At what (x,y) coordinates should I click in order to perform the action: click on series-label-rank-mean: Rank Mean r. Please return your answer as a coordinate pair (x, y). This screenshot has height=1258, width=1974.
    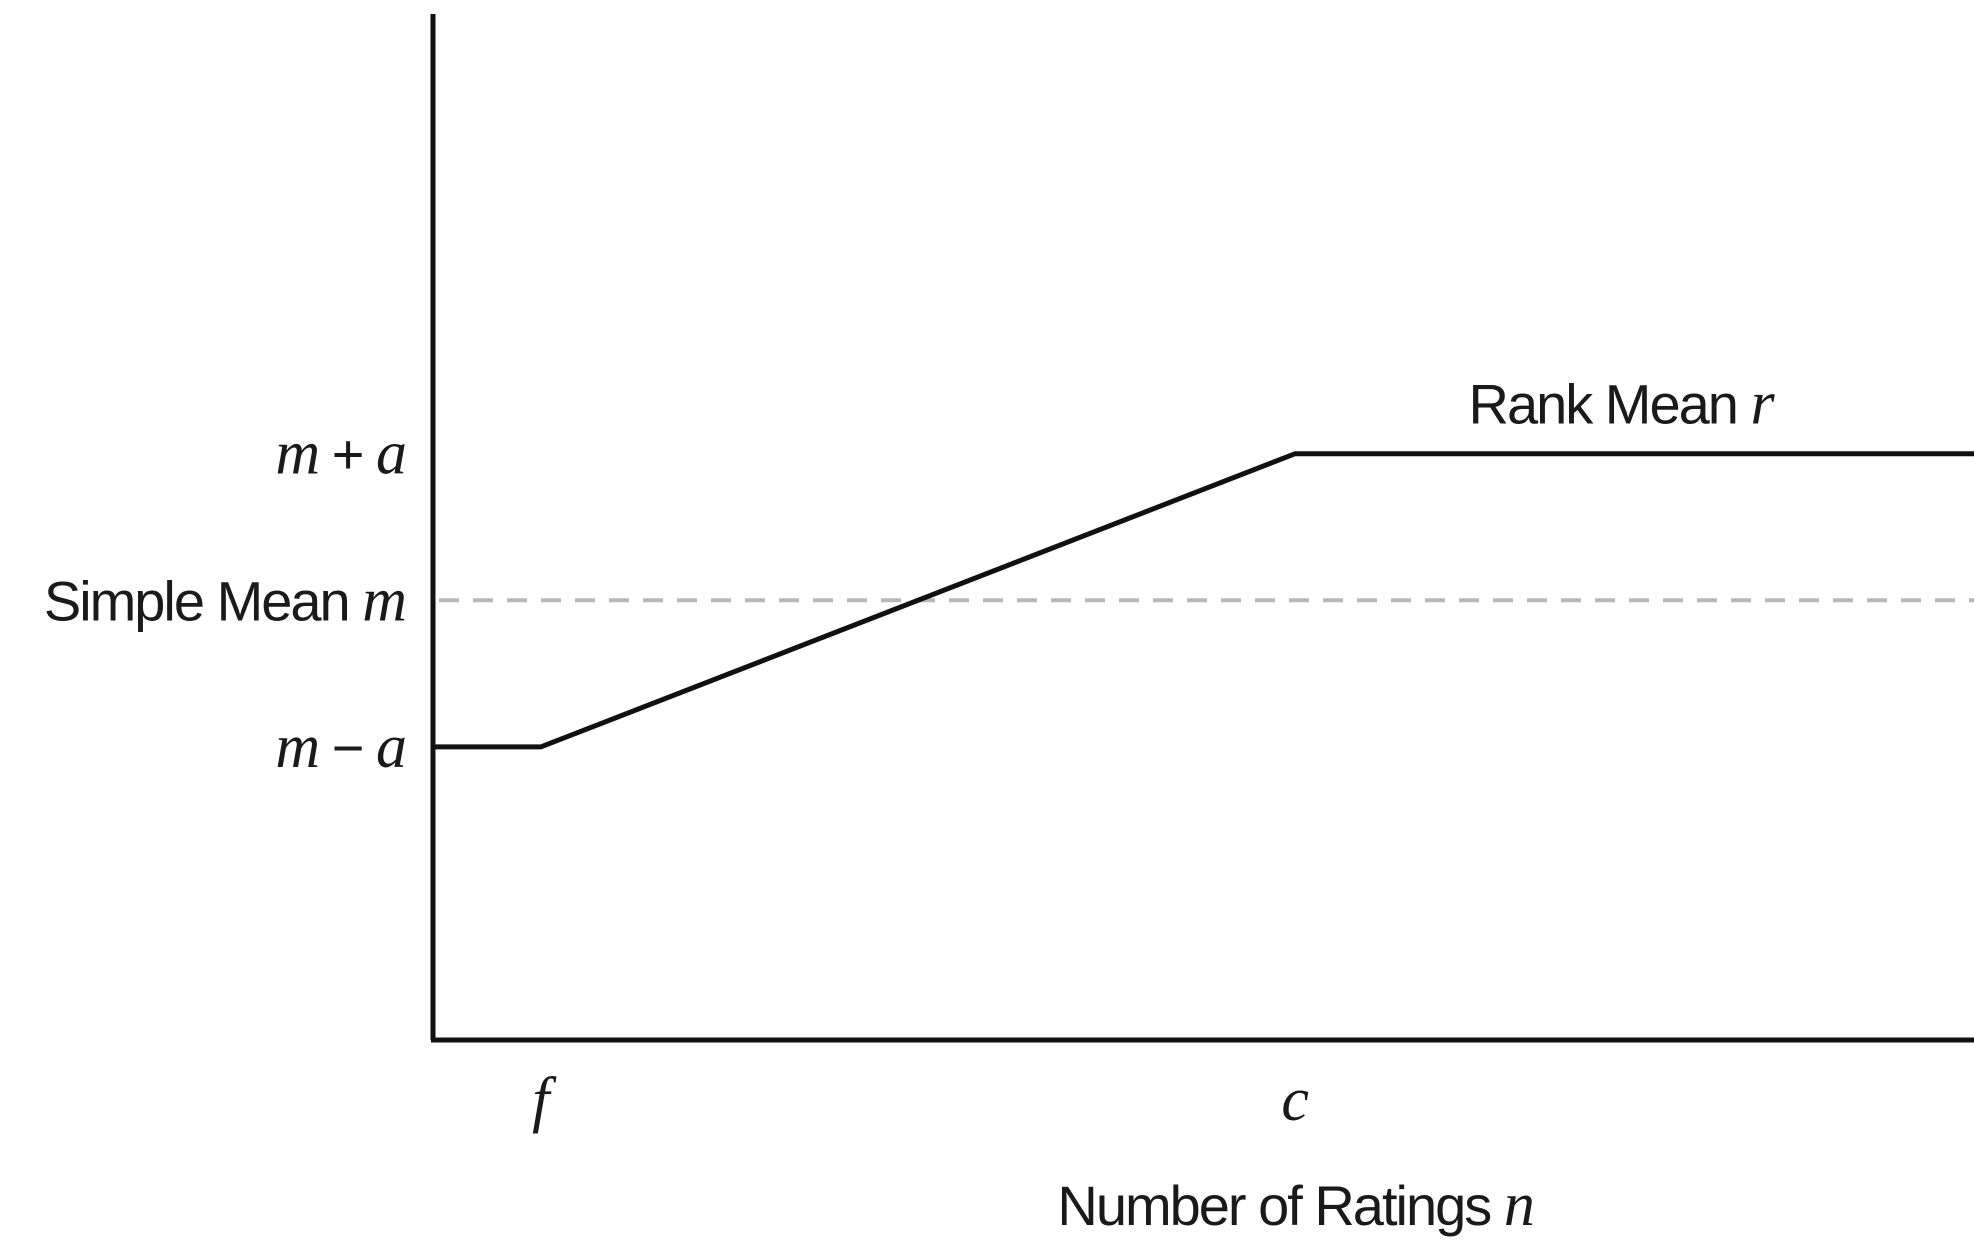
    Looking at the image, I should click on (1622, 404).